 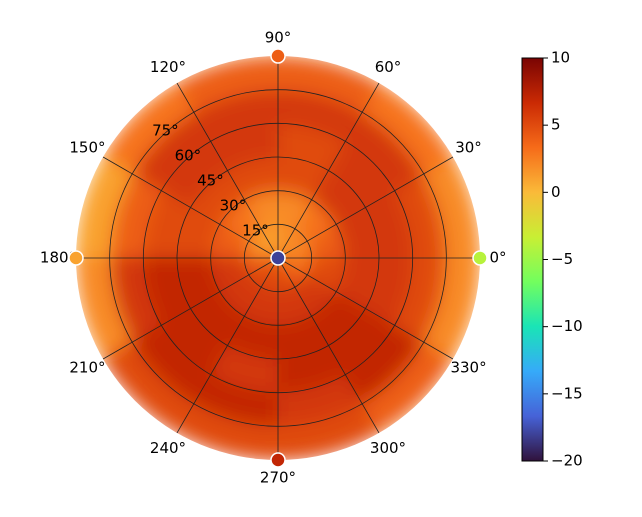 I want to click on theta-tick-label: 150°, so click(x=87, y=148).